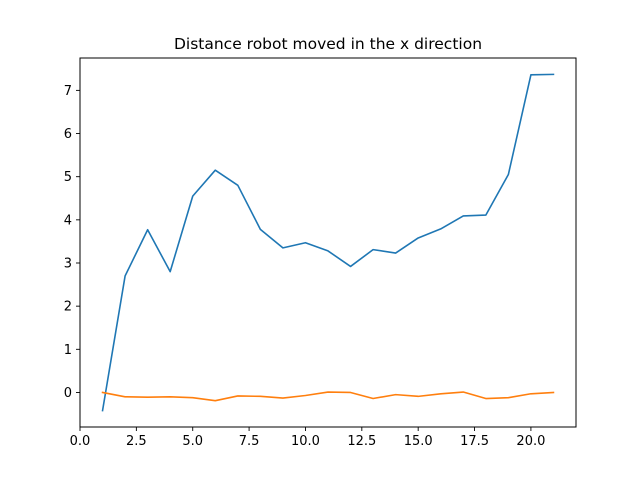 Image resolution: width=640 pixels, height=480 pixels. What do you see at coordinates (361, 441) in the screenshot?
I see `x-tick-label: 12.5` at bounding box center [361, 441].